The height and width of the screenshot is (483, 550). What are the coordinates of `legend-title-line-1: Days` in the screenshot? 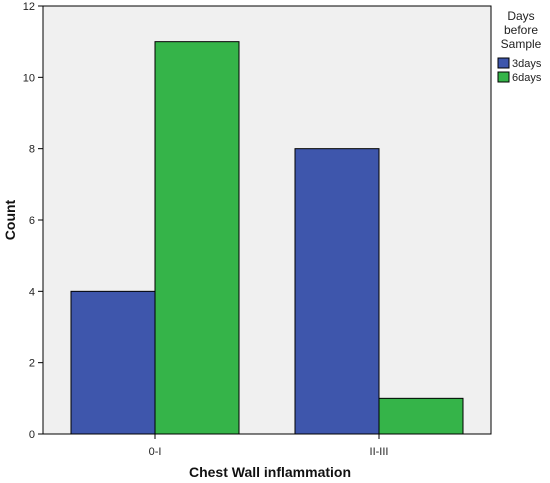 It's located at (520, 16).